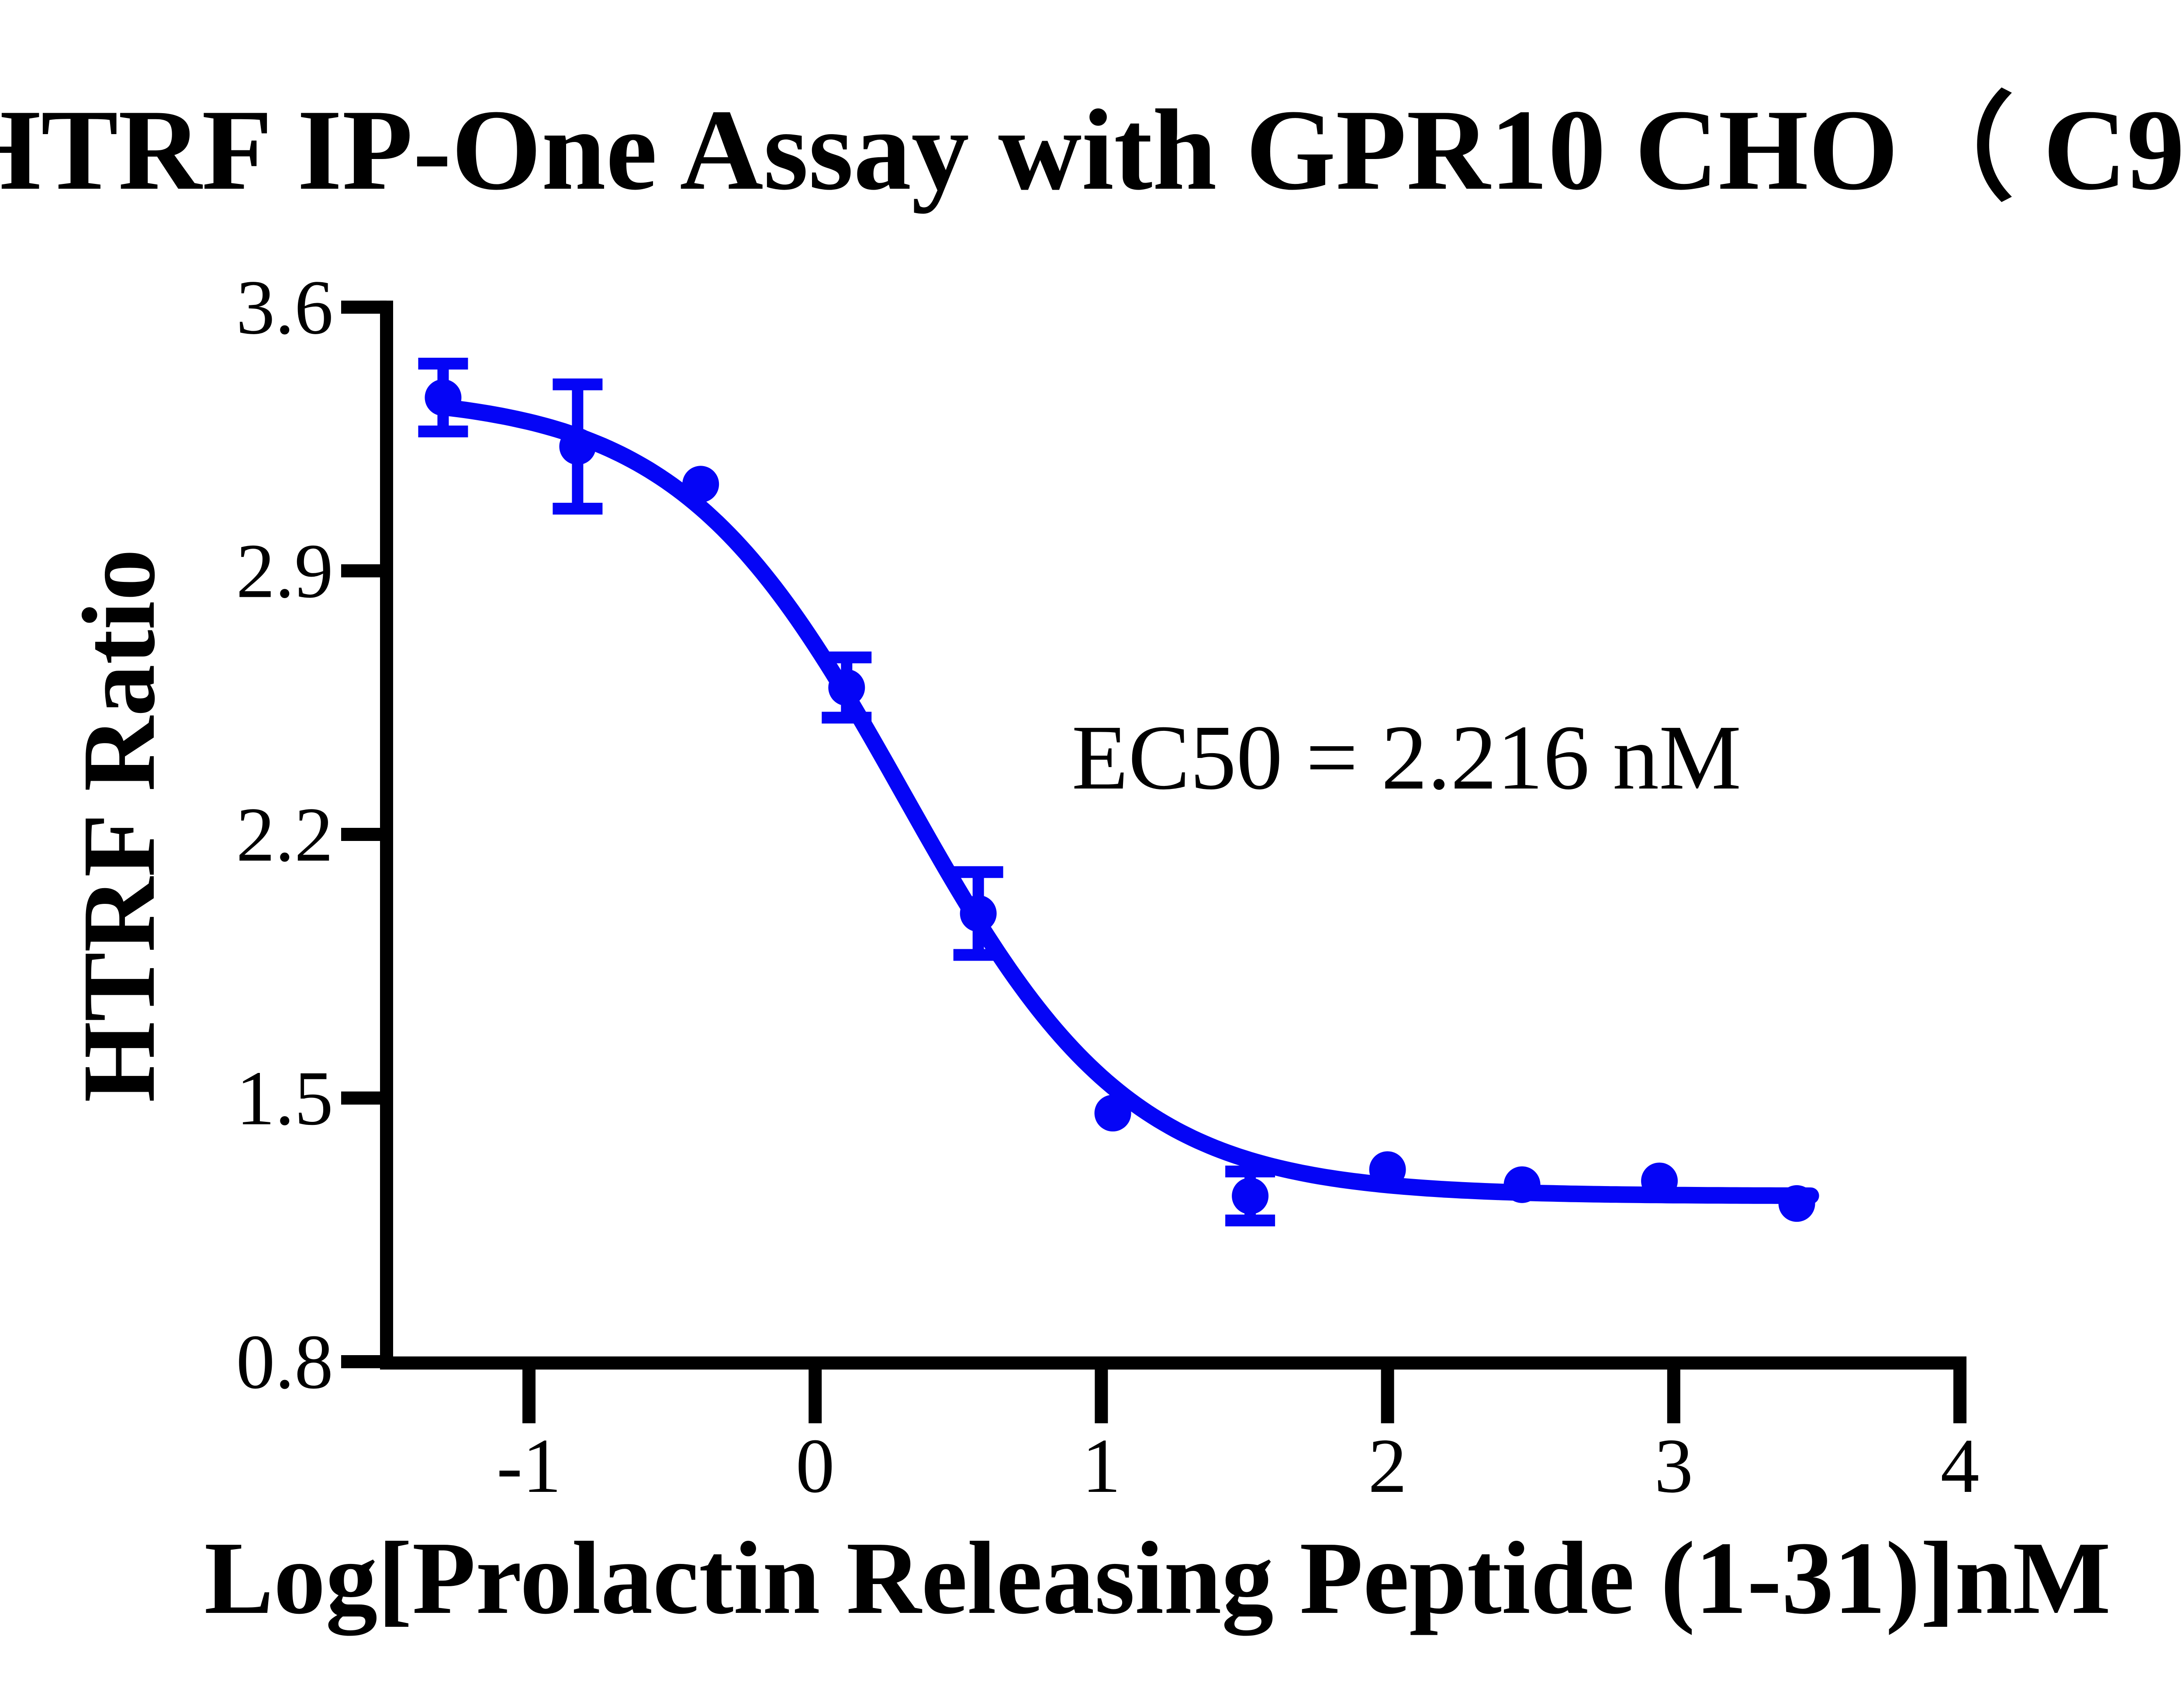 Image resolution: width=2184 pixels, height=1702 pixels. What do you see at coordinates (1101, 1465) in the screenshot?
I see `x-tick-label: 1` at bounding box center [1101, 1465].